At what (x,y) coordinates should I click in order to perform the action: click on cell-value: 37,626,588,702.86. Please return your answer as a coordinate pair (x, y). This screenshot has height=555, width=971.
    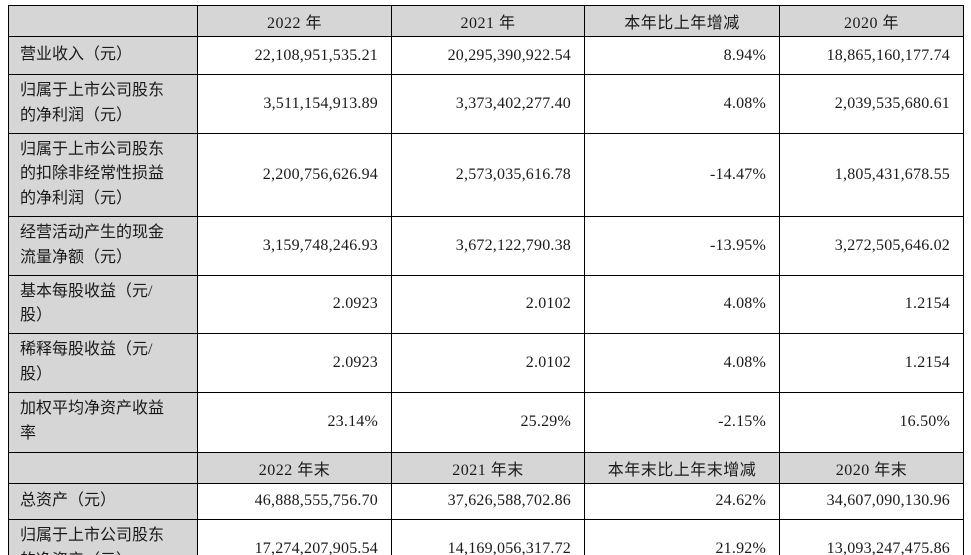
    Looking at the image, I should click on (488, 501).